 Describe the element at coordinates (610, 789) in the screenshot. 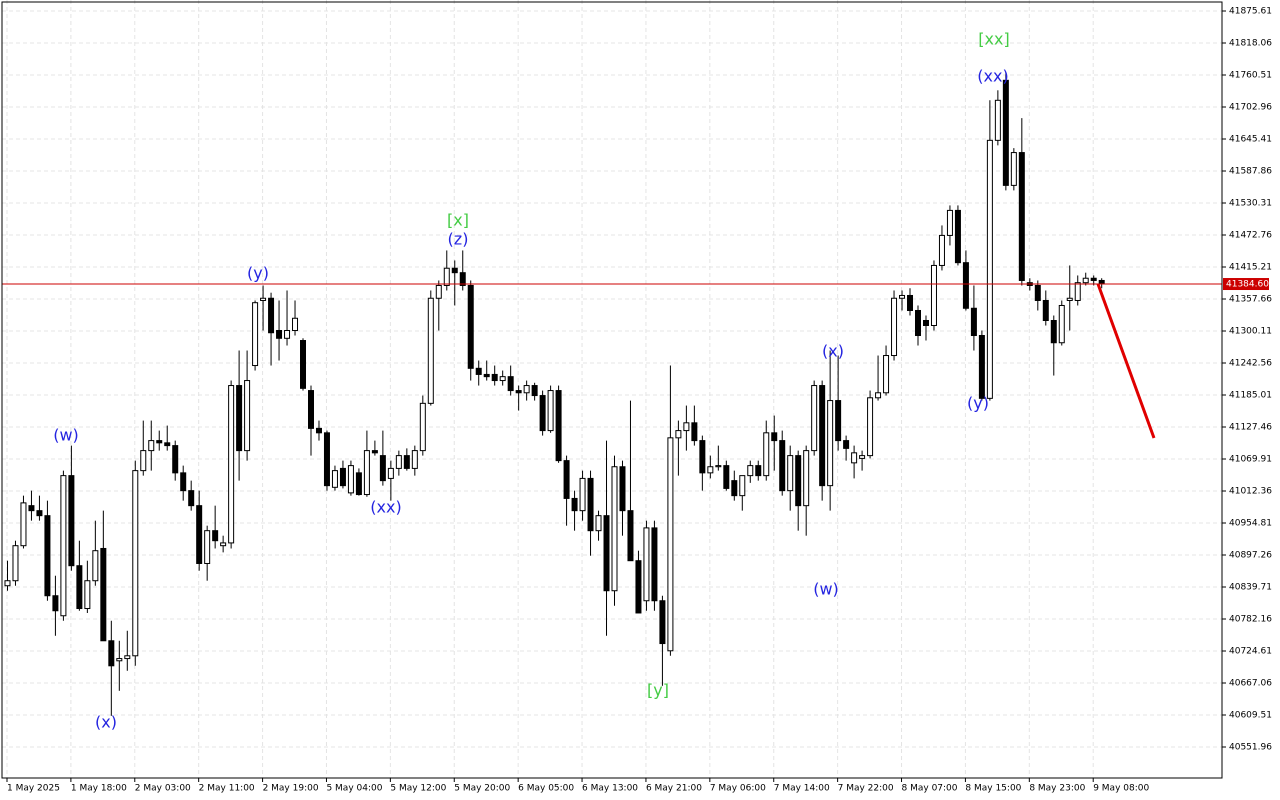

I see `x-tick-label: 6 May 13:00` at that location.